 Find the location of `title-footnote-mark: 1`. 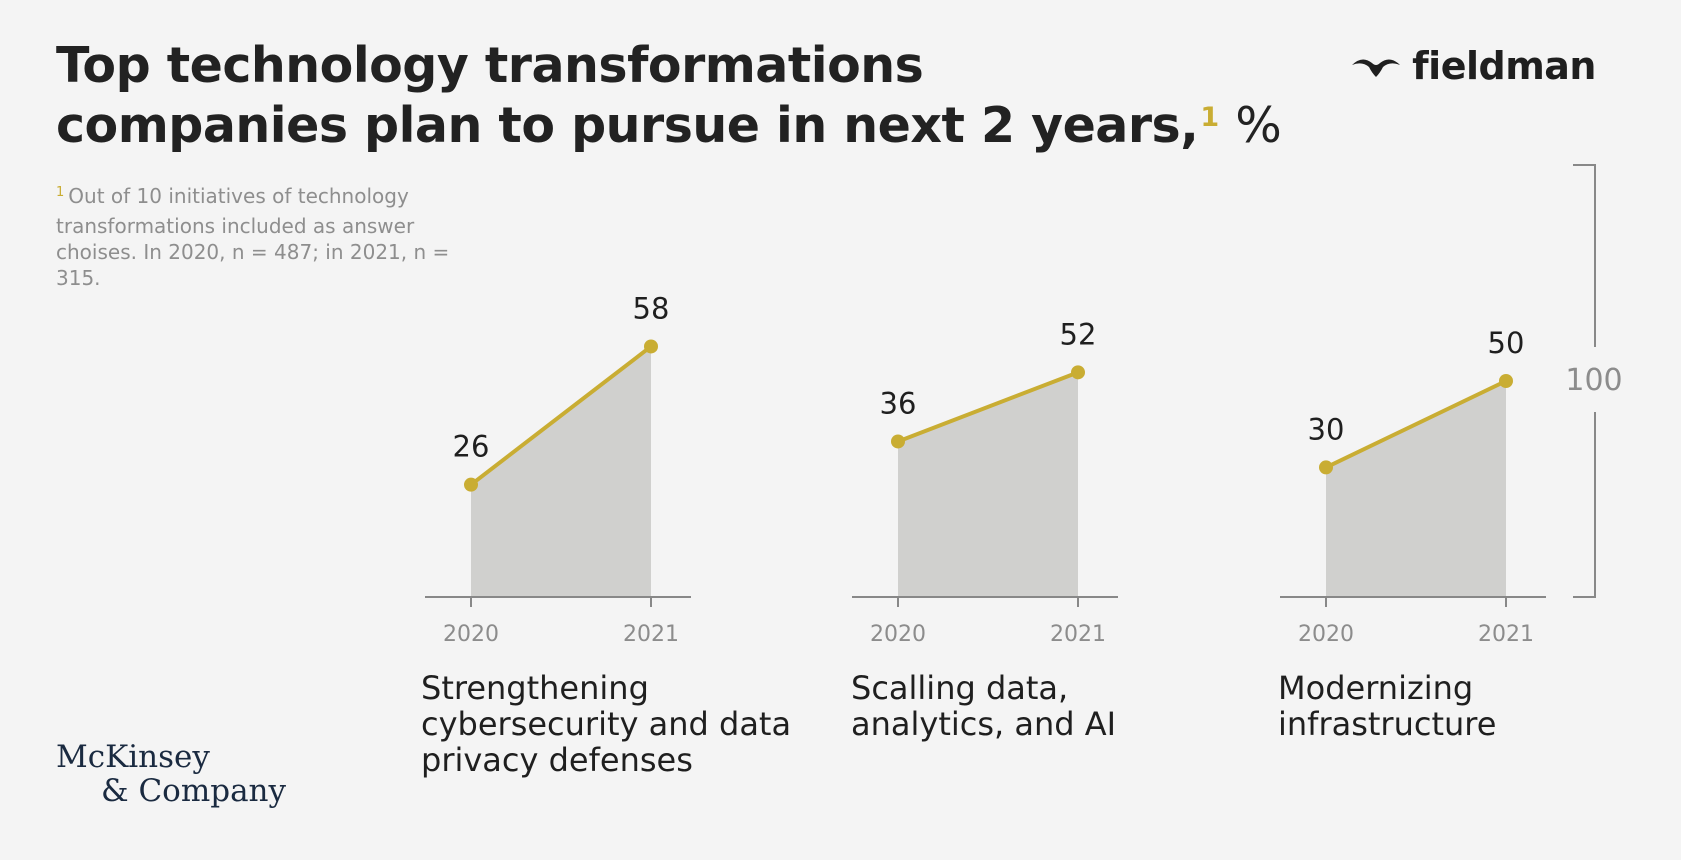

title-footnote-mark: 1 is located at coordinates (1209, 117).